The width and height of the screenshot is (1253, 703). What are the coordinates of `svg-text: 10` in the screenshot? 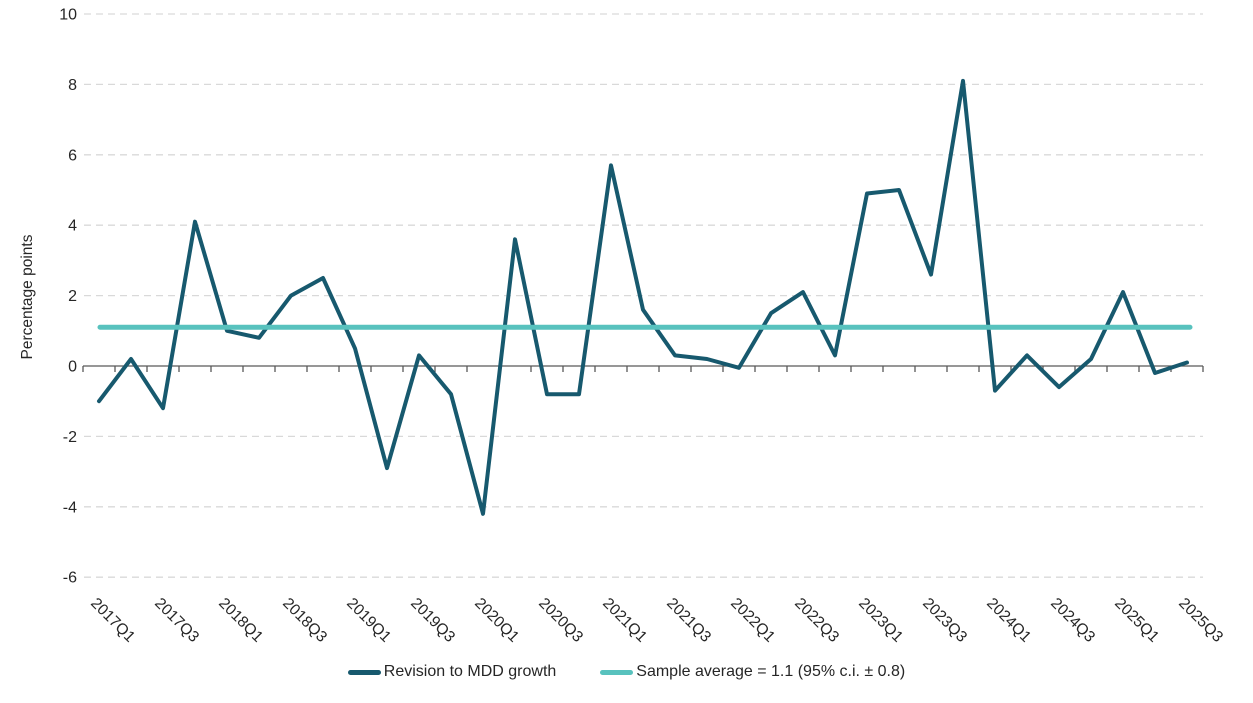 It's located at (68, 15).